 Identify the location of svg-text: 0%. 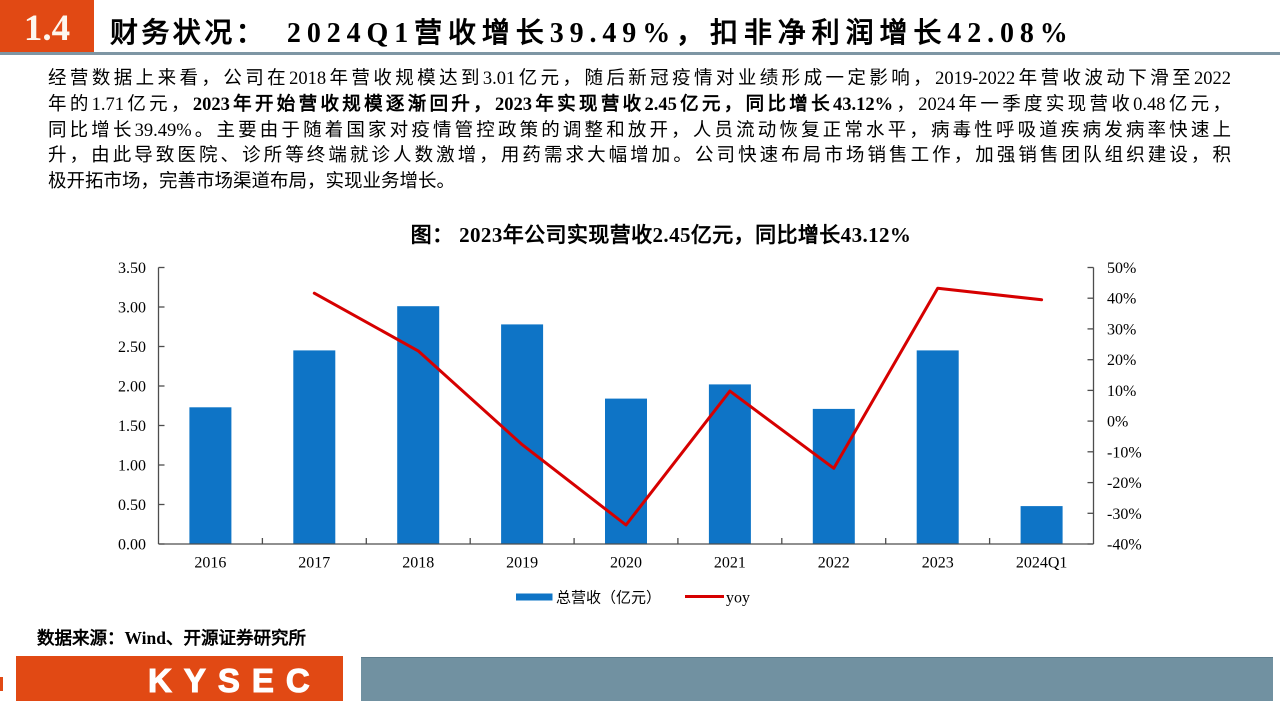
(1117, 422).